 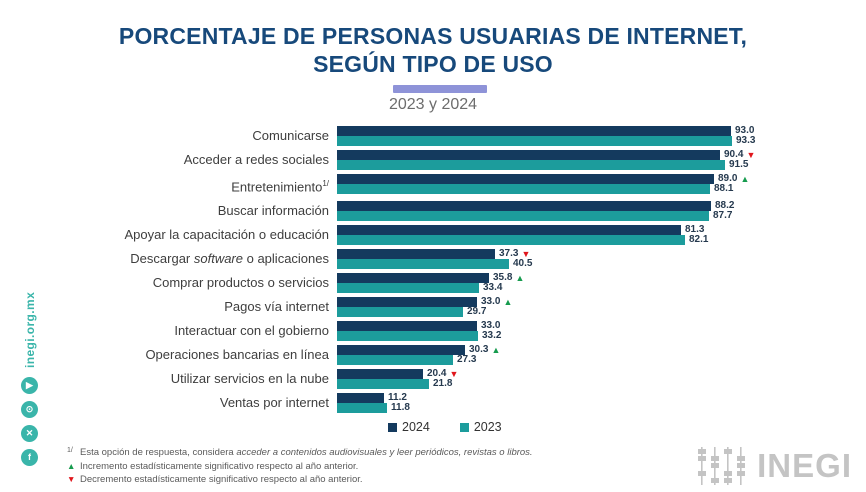 I want to click on chart-row: Operaciones bancarias en línea 30.3 ▲ 27.3, so click(x=377, y=355).